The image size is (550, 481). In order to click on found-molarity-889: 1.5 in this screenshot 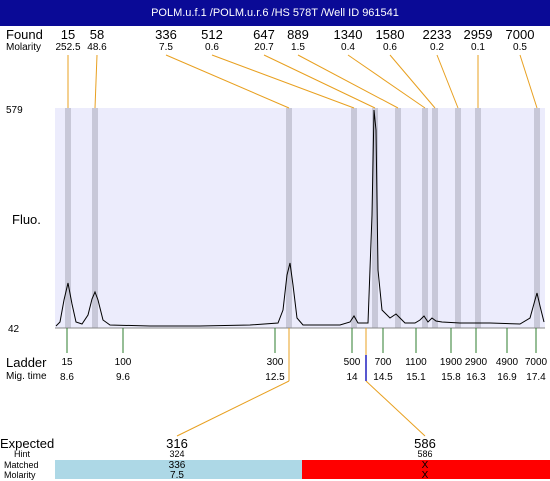, I will do `click(298, 47)`.